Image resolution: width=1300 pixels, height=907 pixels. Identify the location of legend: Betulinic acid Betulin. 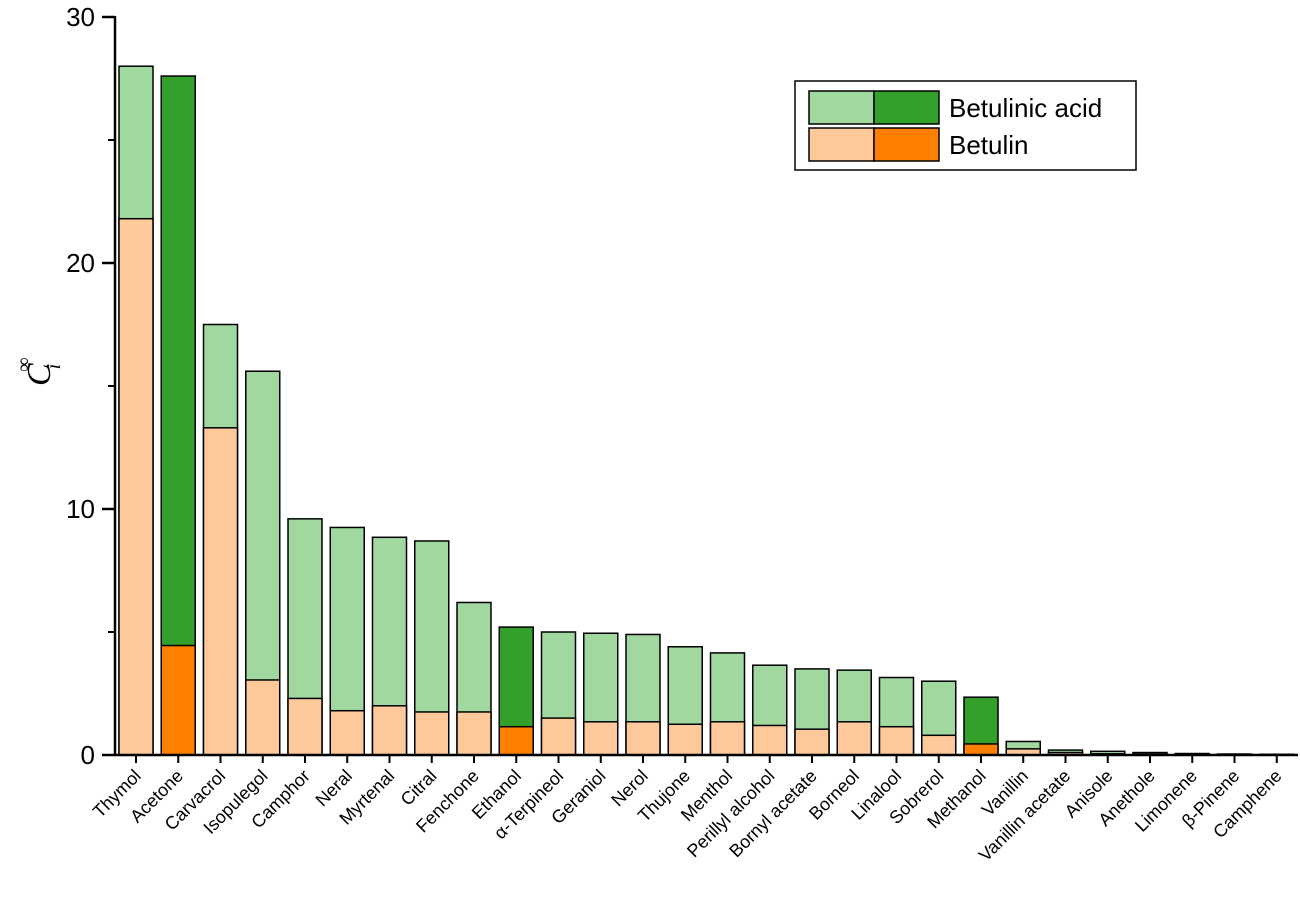
(965, 125).